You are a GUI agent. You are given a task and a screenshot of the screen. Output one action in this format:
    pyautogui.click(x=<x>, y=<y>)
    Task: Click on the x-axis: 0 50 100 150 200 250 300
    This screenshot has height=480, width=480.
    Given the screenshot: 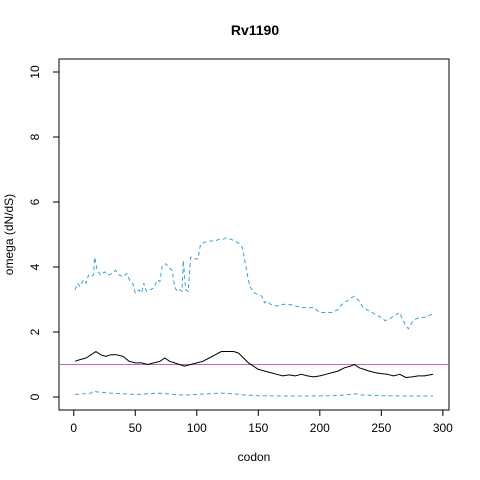 What is the action you would take?
    pyautogui.click(x=261, y=422)
    